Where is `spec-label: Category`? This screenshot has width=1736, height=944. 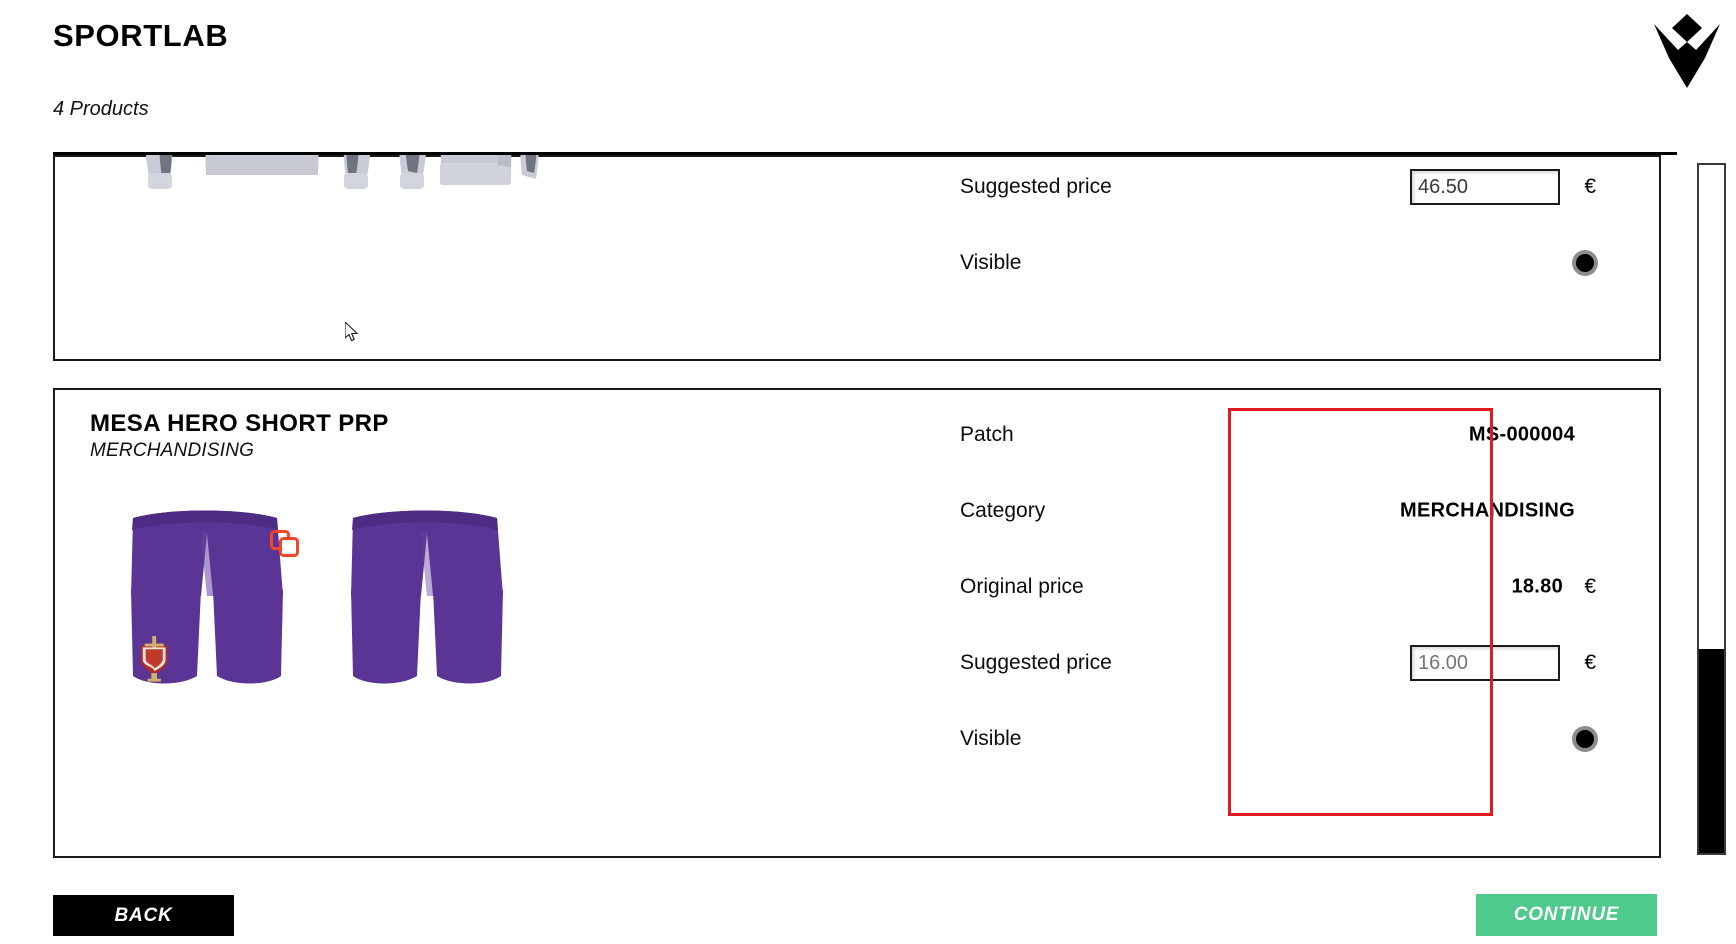 spec-label: Category is located at coordinates (1003, 510).